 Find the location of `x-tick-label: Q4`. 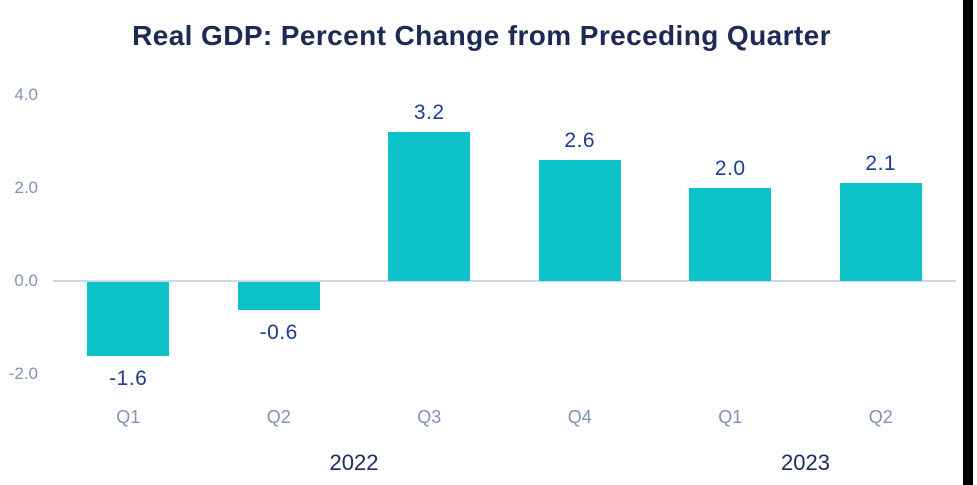

x-tick-label: Q4 is located at coordinates (579, 417).